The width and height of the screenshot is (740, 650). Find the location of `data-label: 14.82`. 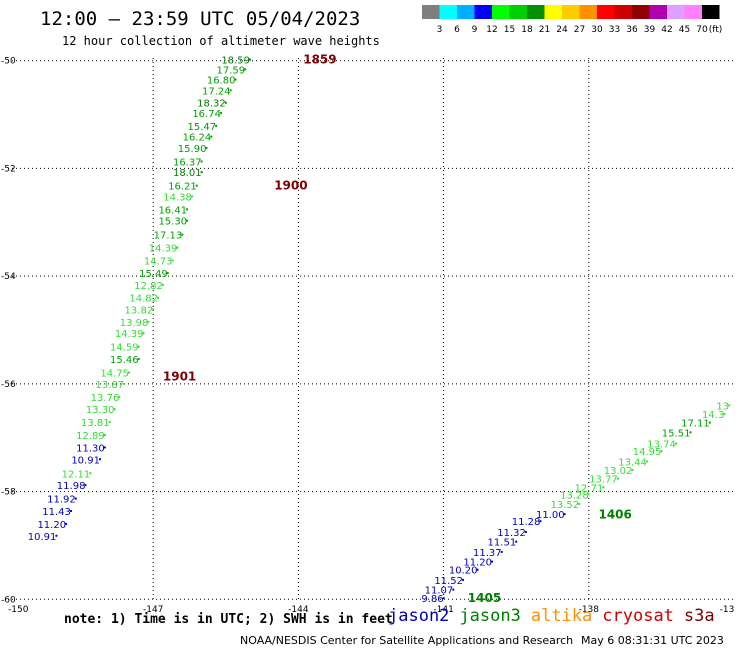

data-label: 14.82 is located at coordinates (143, 299).